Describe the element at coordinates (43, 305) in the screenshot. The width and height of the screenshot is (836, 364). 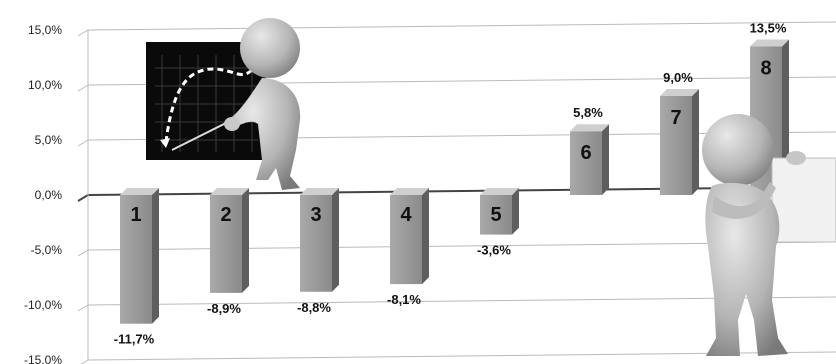
I see `y-tick-label: -10,0%` at that location.